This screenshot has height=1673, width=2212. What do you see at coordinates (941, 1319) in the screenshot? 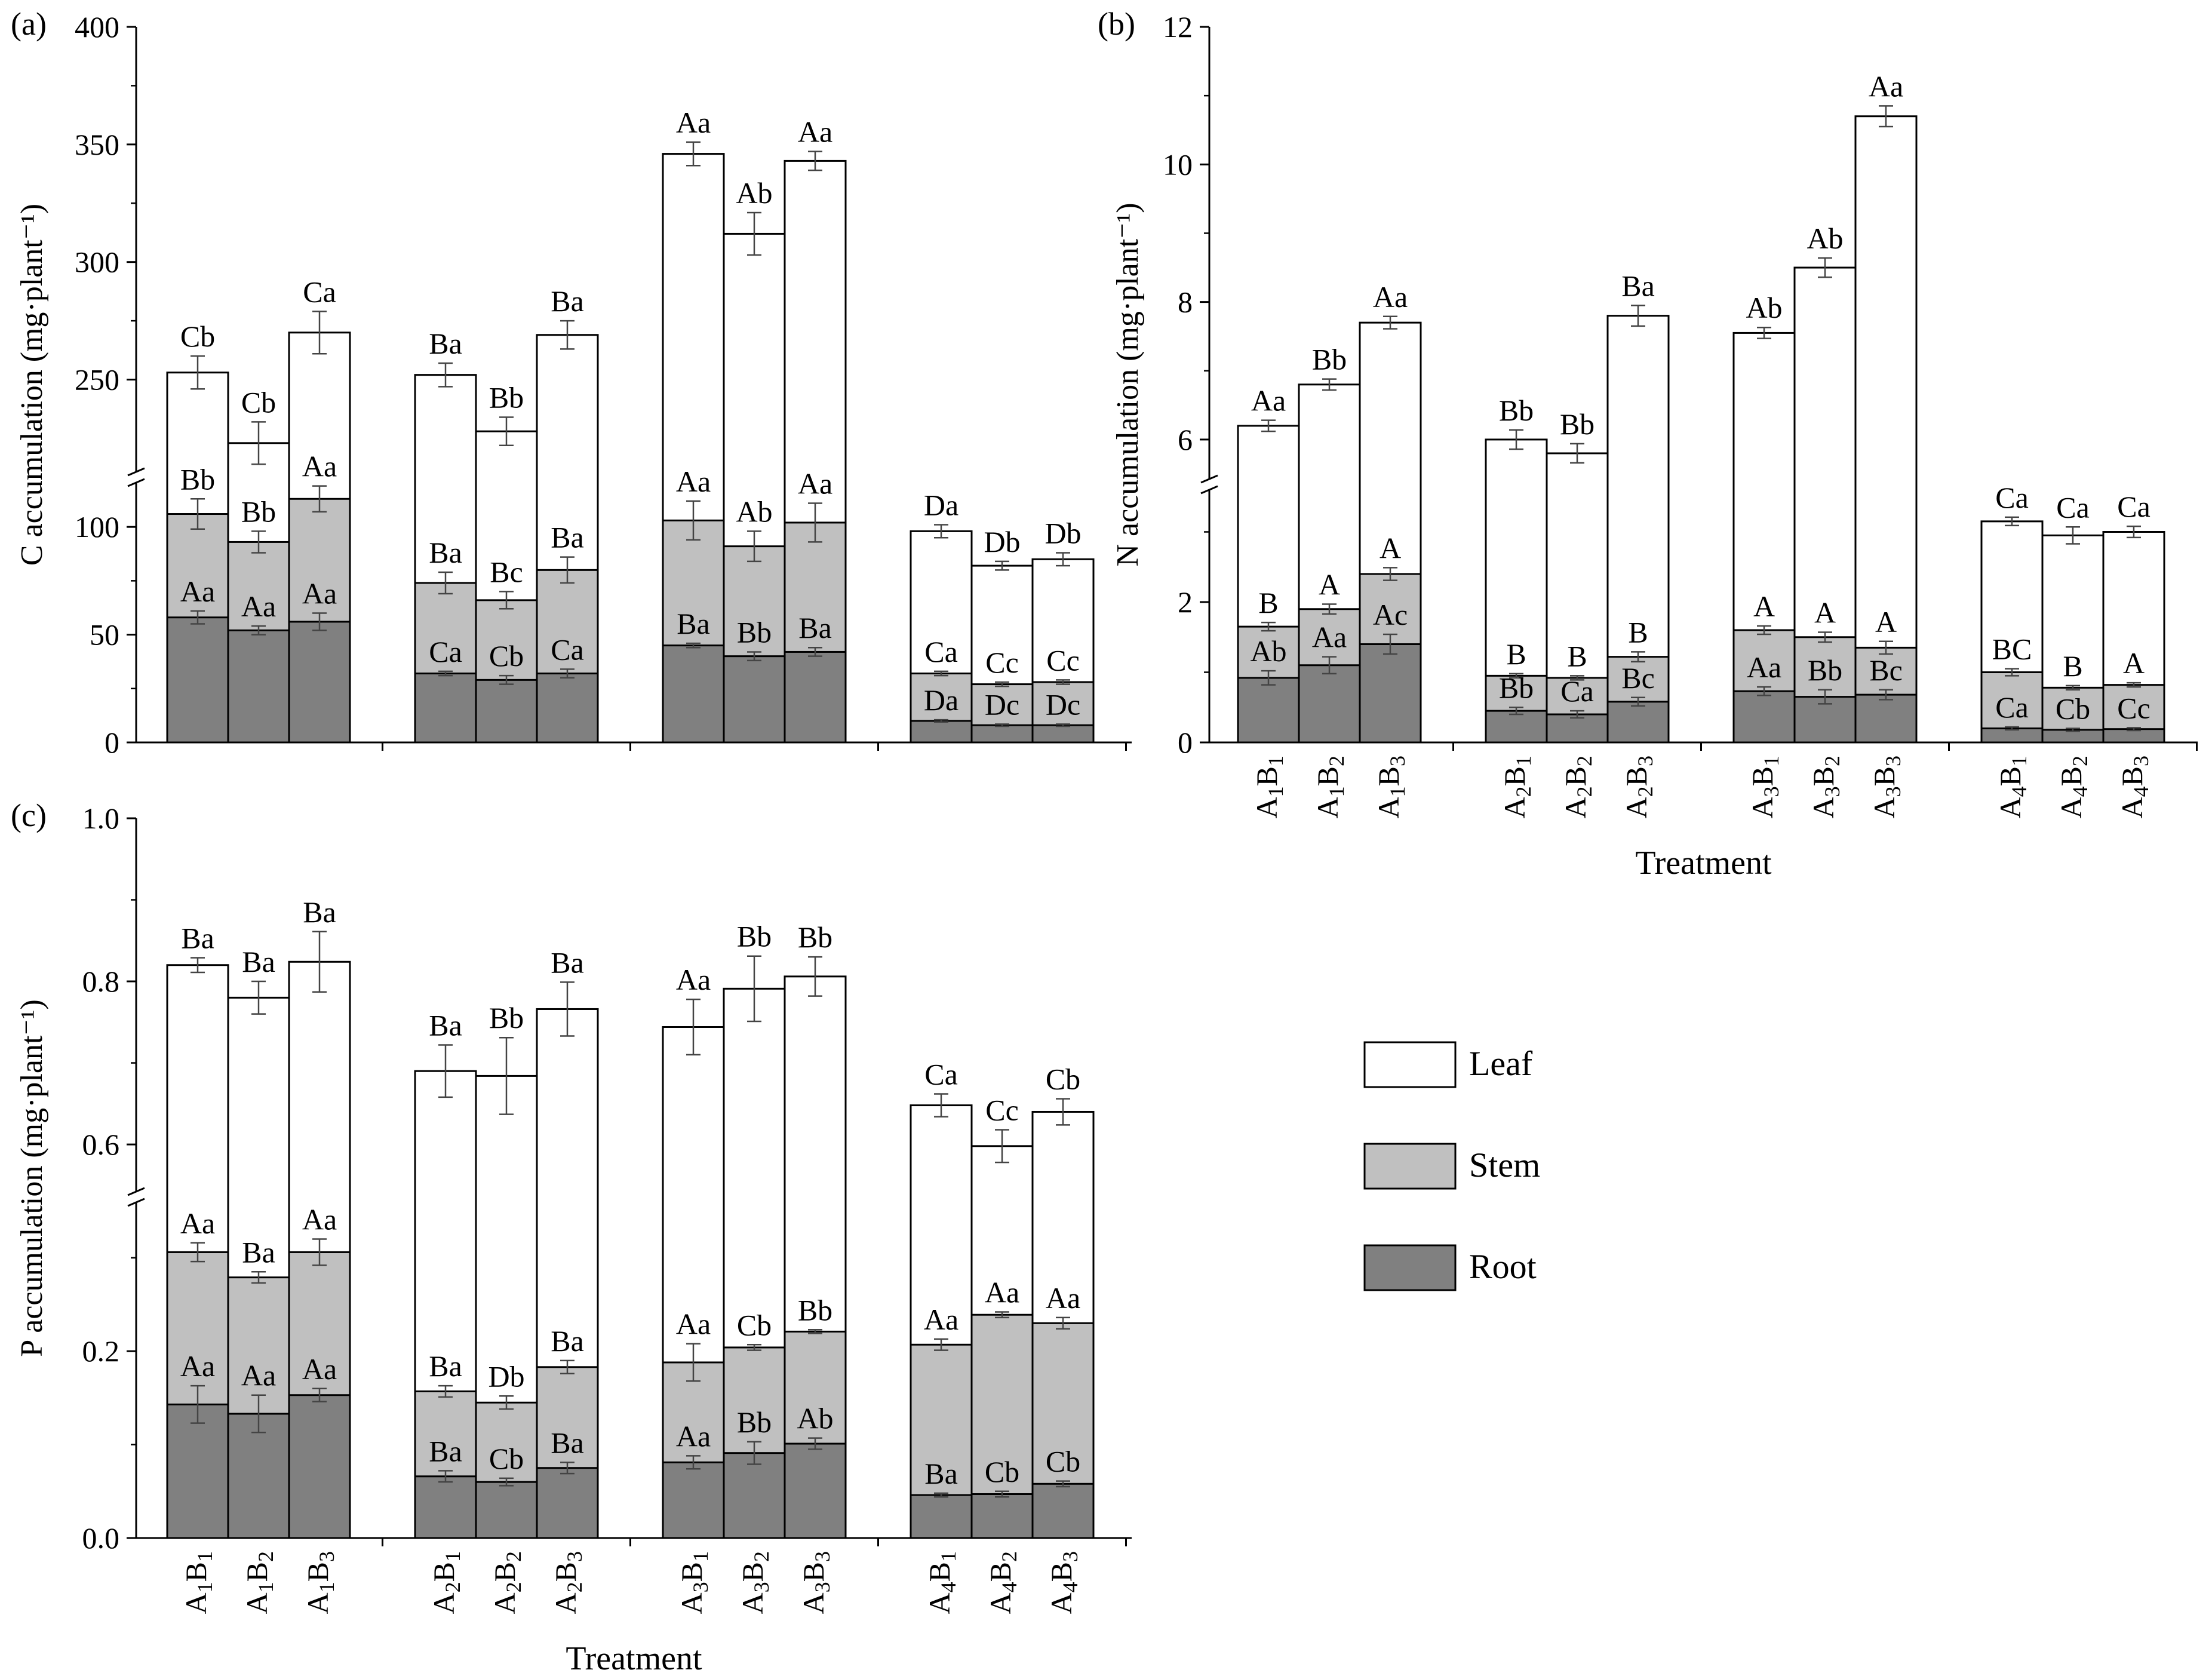
I see `sig-label-stem-9: Aa` at bounding box center [941, 1319].